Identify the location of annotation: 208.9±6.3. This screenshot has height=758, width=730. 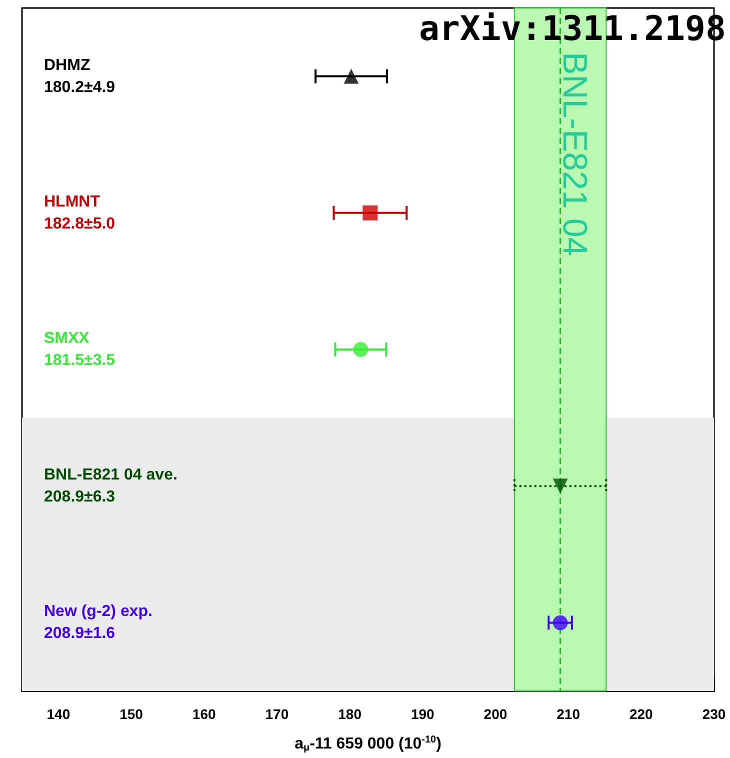
(80, 497).